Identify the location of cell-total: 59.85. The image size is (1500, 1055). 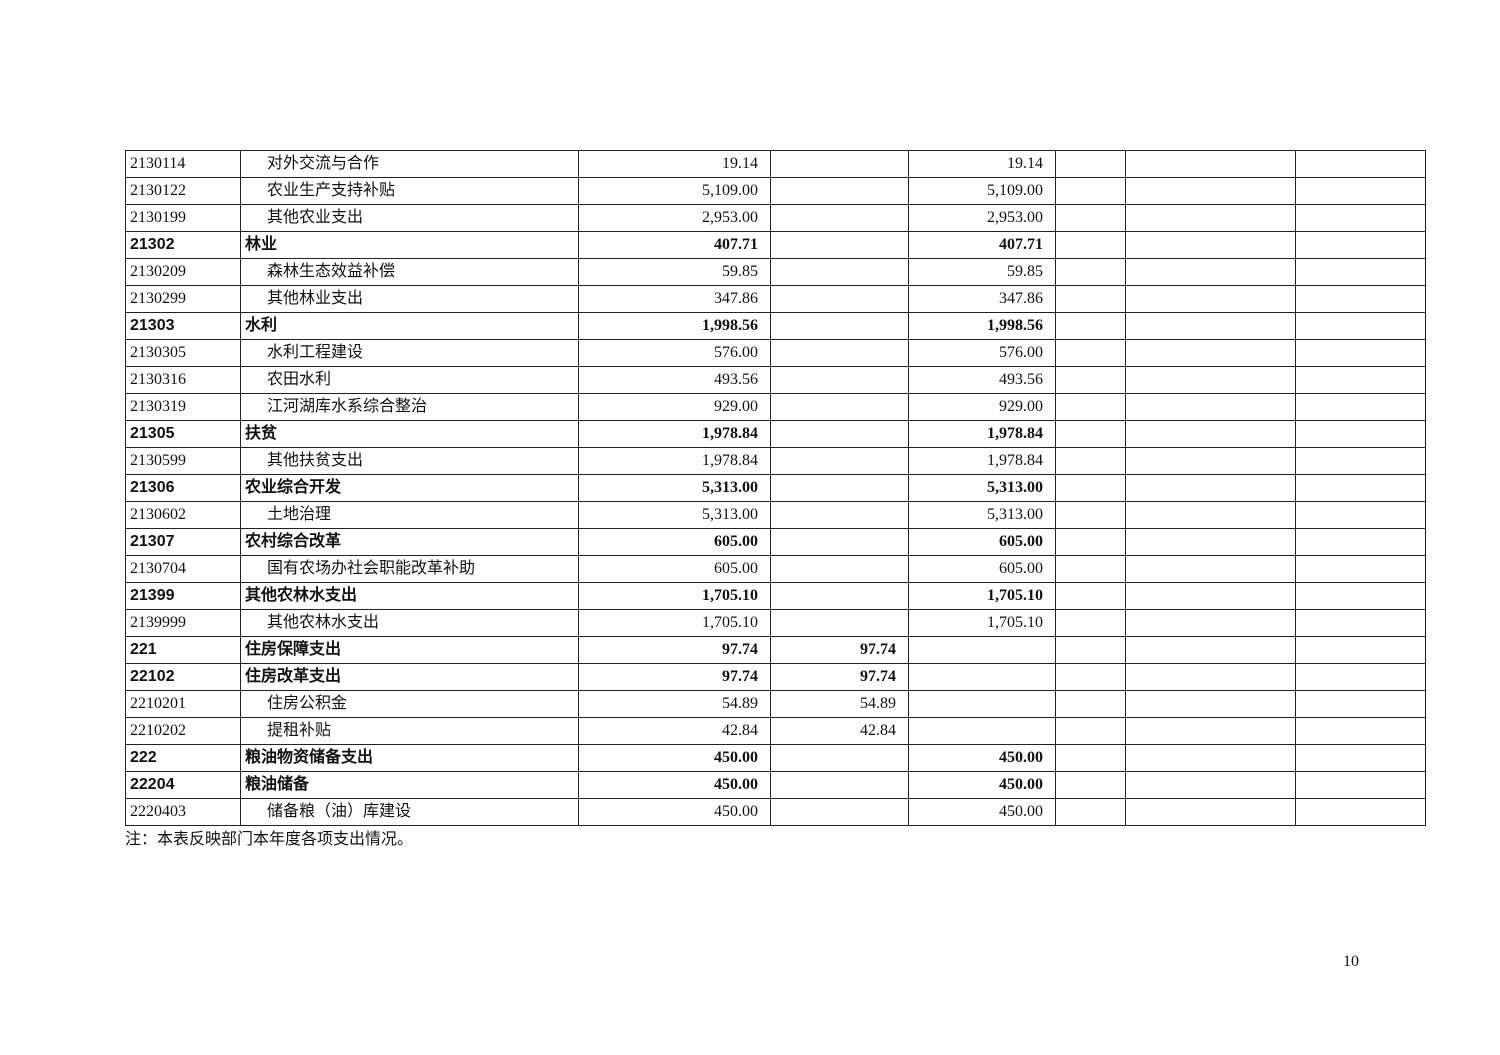
(674, 272).